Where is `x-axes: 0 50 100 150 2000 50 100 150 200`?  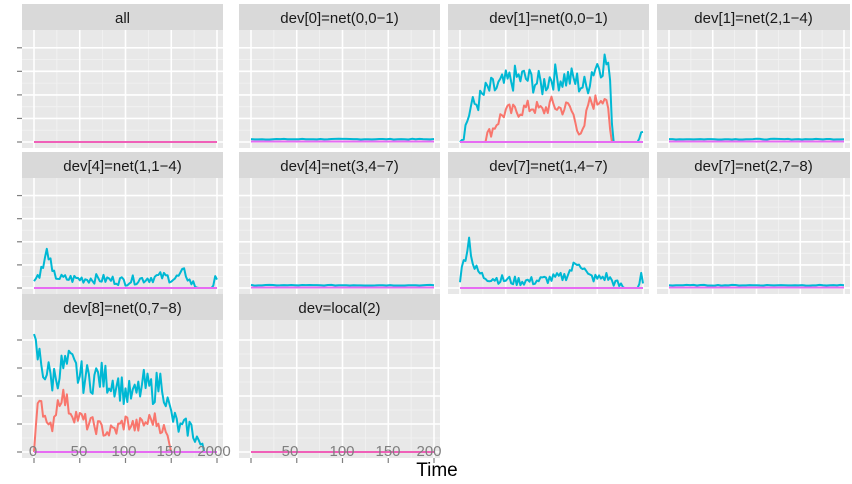 x-axes: 0 50 100 150 2000 50 100 150 200 is located at coordinates (235, 453).